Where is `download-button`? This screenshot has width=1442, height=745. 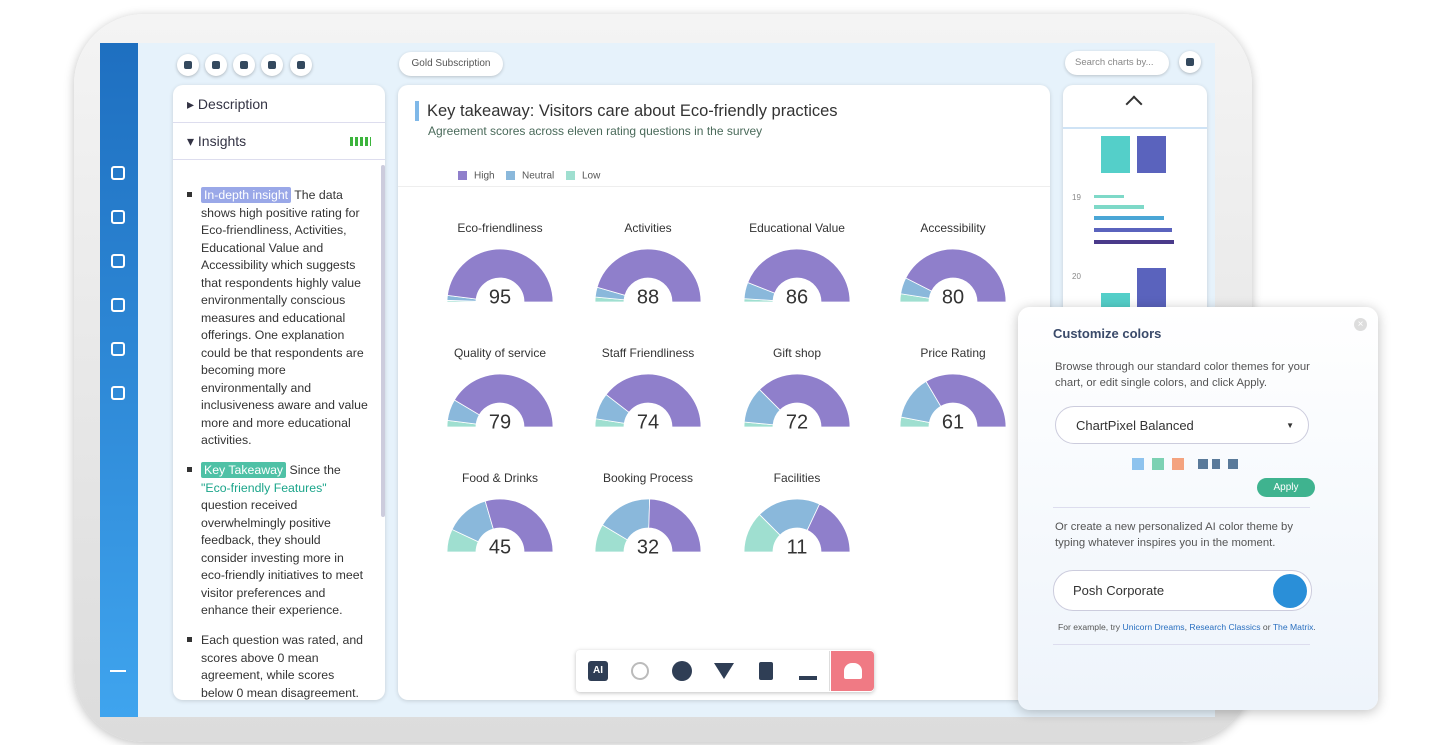
download-button is located at coordinates (808, 671).